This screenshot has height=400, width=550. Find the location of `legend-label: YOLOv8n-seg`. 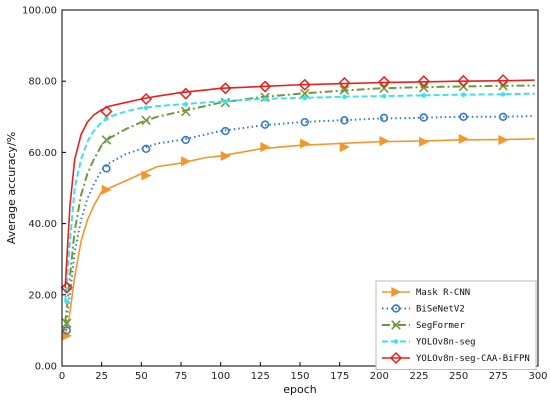

legend-label: YOLOv8n-seg is located at coordinates (446, 343).